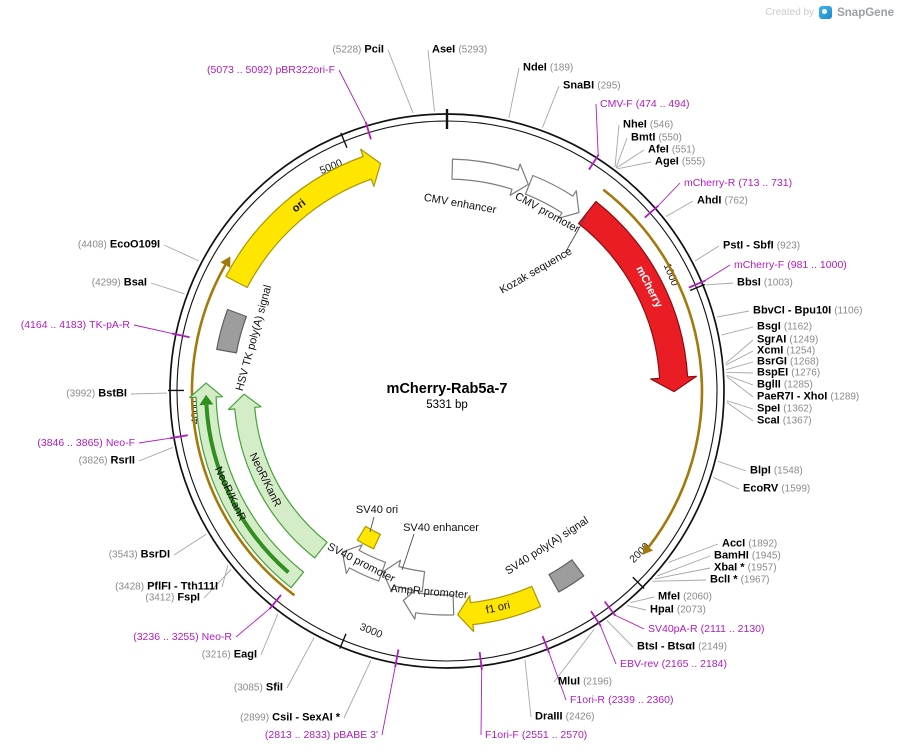  I want to click on primer-label-sv40pa-r: SV40pA-R (2111 .. 2130), so click(706, 629).